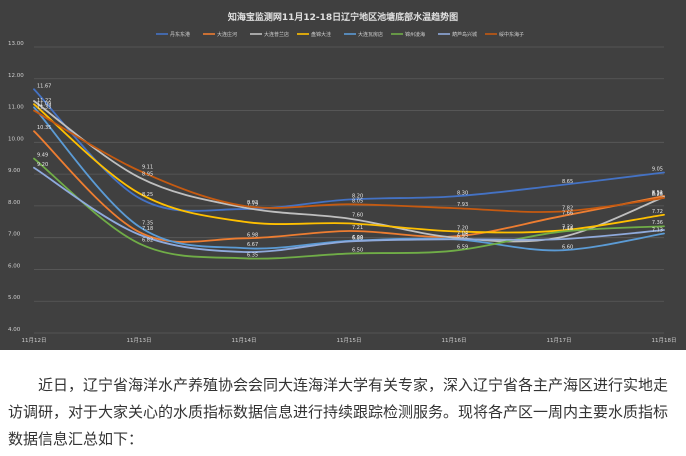 This screenshot has width=686, height=456. I want to click on data-label: 7.04, so click(462, 233).